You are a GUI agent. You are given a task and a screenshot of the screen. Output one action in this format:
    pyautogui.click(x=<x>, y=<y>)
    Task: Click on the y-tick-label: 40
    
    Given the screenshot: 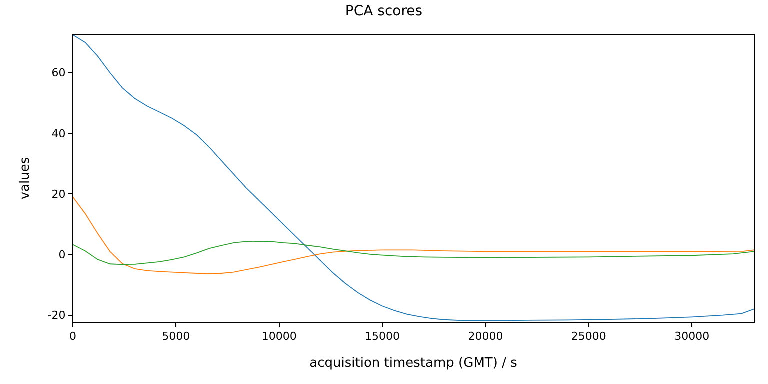 What is the action you would take?
    pyautogui.click(x=59, y=133)
    